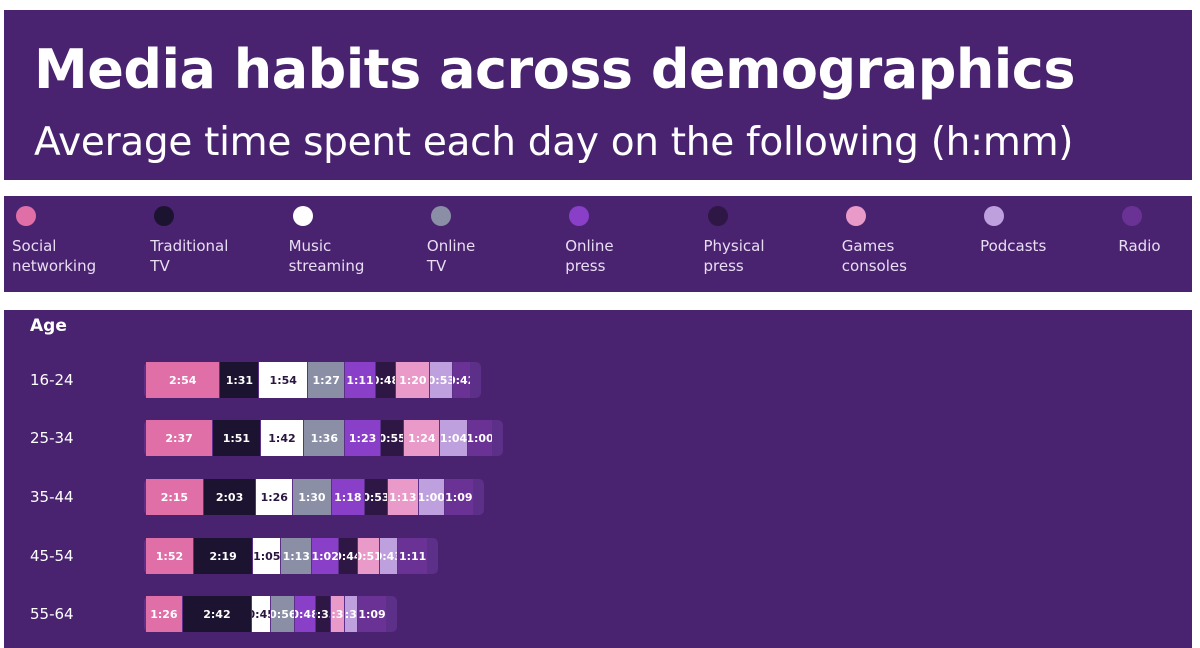 The width and height of the screenshot is (1200, 648). Describe the element at coordinates (734, 256) in the screenshot. I see `legend-label-physical-press: Physical press` at that location.